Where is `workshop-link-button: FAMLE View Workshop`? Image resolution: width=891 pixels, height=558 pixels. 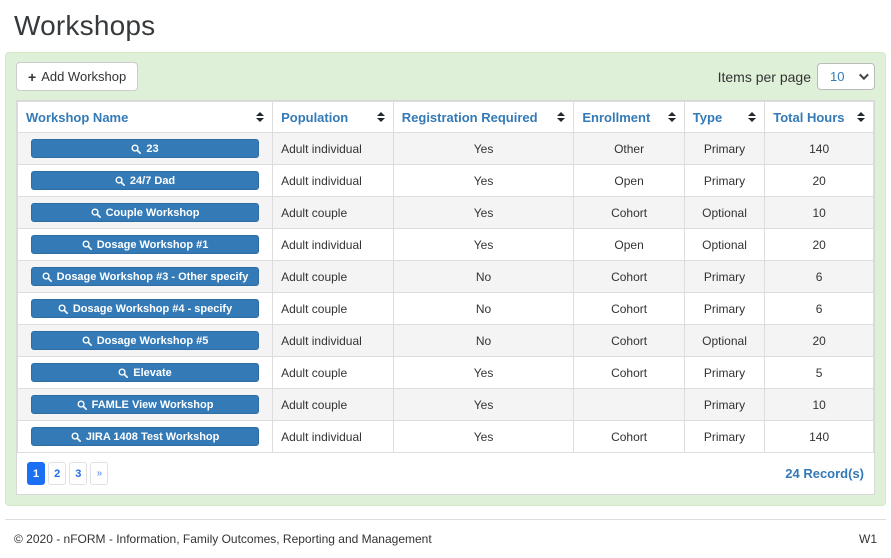 workshop-link-button: FAMLE View Workshop is located at coordinates (145, 404).